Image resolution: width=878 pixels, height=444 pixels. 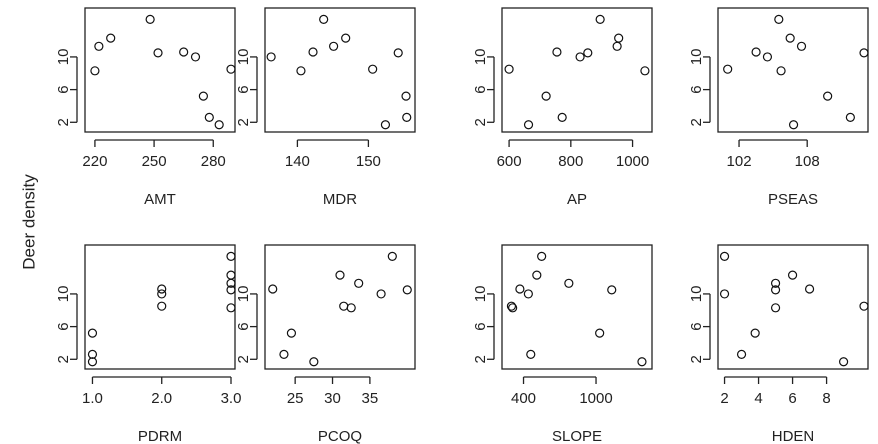 What do you see at coordinates (368, 161) in the screenshot?
I see `x-tick-label: 150` at bounding box center [368, 161].